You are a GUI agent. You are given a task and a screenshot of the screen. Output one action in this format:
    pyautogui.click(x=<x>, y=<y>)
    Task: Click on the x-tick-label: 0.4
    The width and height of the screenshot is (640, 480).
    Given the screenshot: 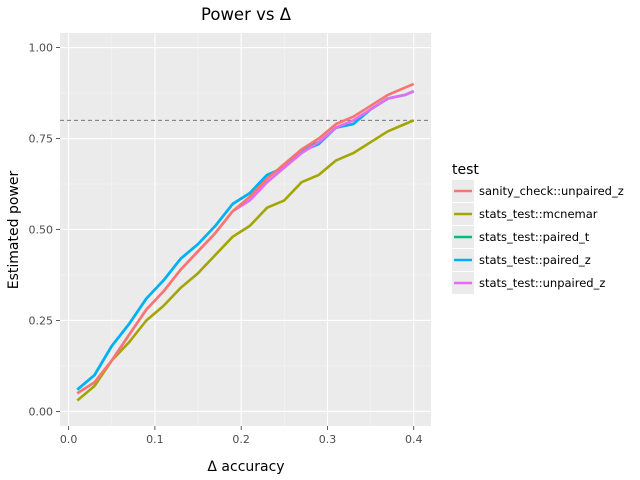 What is the action you would take?
    pyautogui.click(x=414, y=439)
    